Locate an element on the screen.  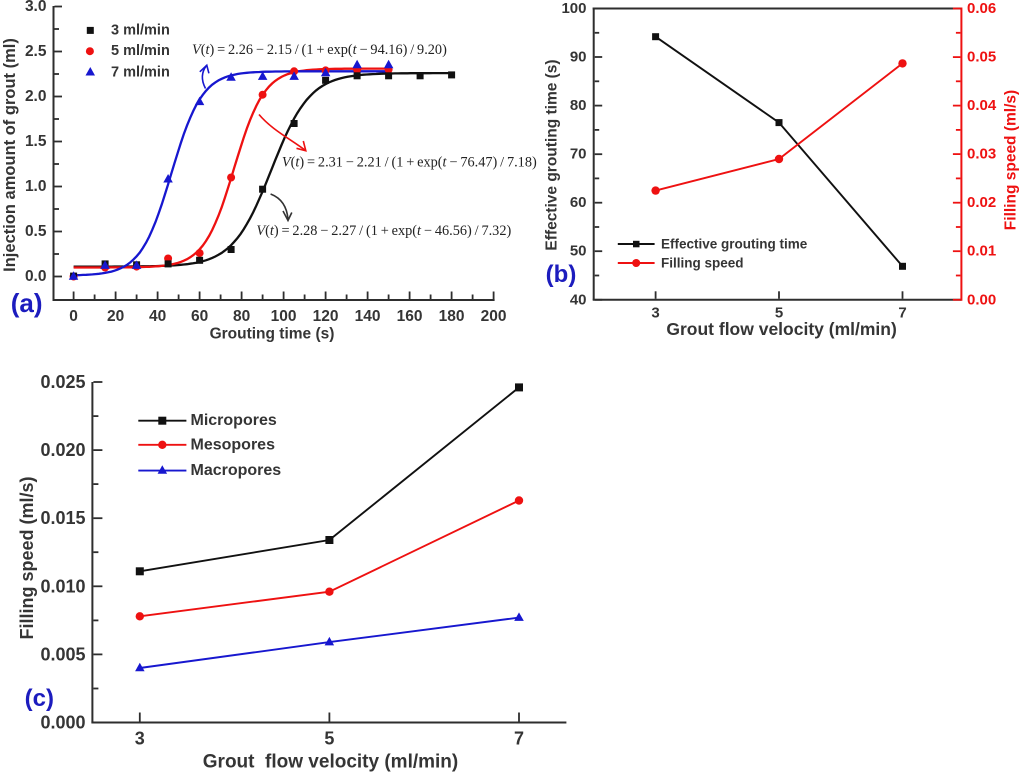
svg-text: 0.000 is located at coordinates (62, 723).